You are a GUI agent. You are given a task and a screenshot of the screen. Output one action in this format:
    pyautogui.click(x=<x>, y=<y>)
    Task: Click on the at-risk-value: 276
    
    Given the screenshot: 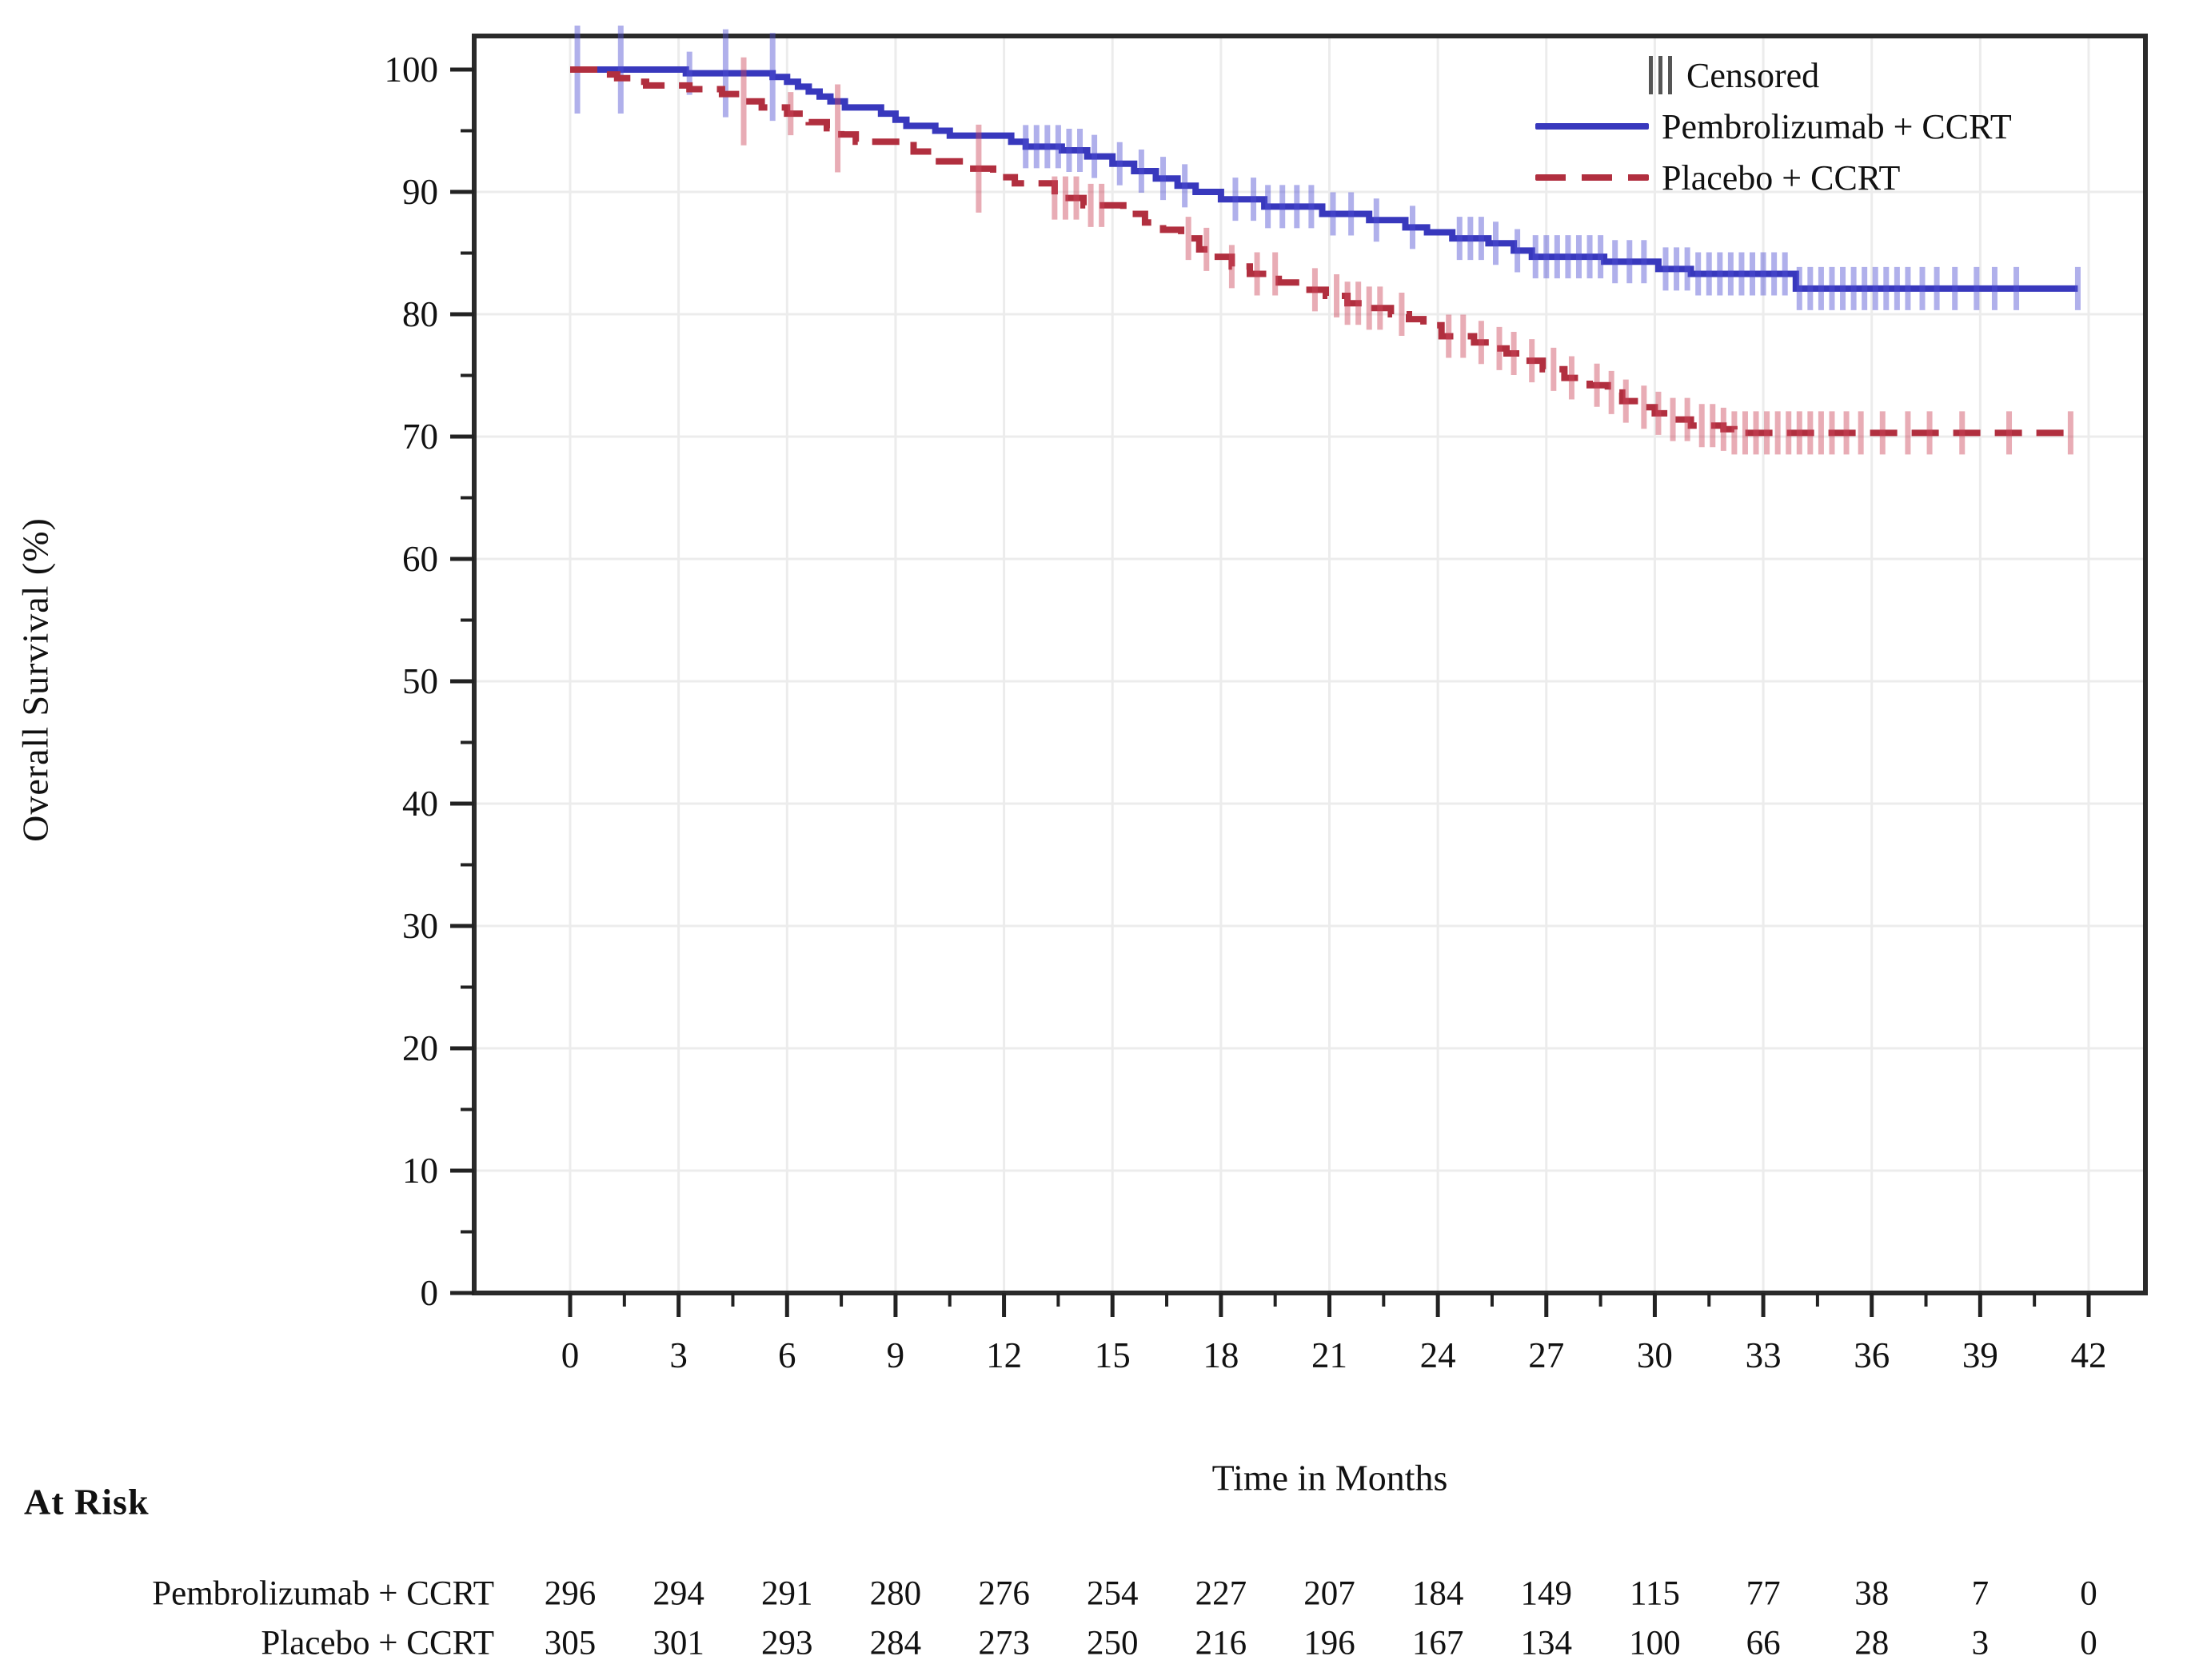 What is the action you would take?
    pyautogui.click(x=1004, y=1594)
    